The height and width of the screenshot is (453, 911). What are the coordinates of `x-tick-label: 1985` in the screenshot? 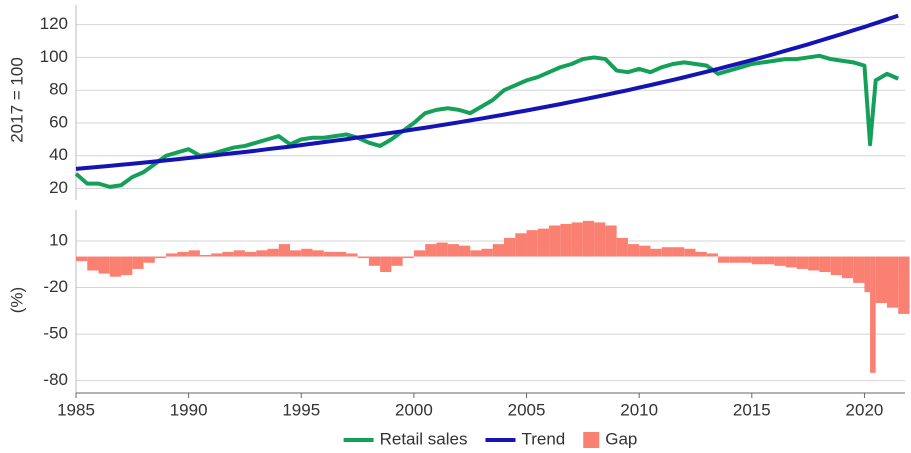 It's located at (76, 409).